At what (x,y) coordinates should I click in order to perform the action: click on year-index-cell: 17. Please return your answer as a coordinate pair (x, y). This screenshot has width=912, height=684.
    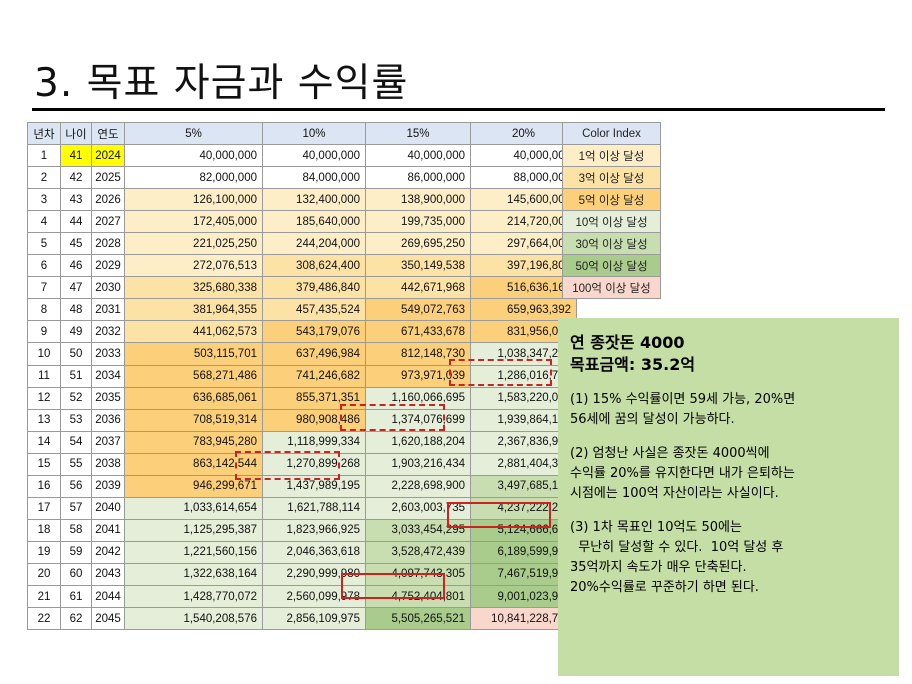
    Looking at the image, I should click on (44, 508).